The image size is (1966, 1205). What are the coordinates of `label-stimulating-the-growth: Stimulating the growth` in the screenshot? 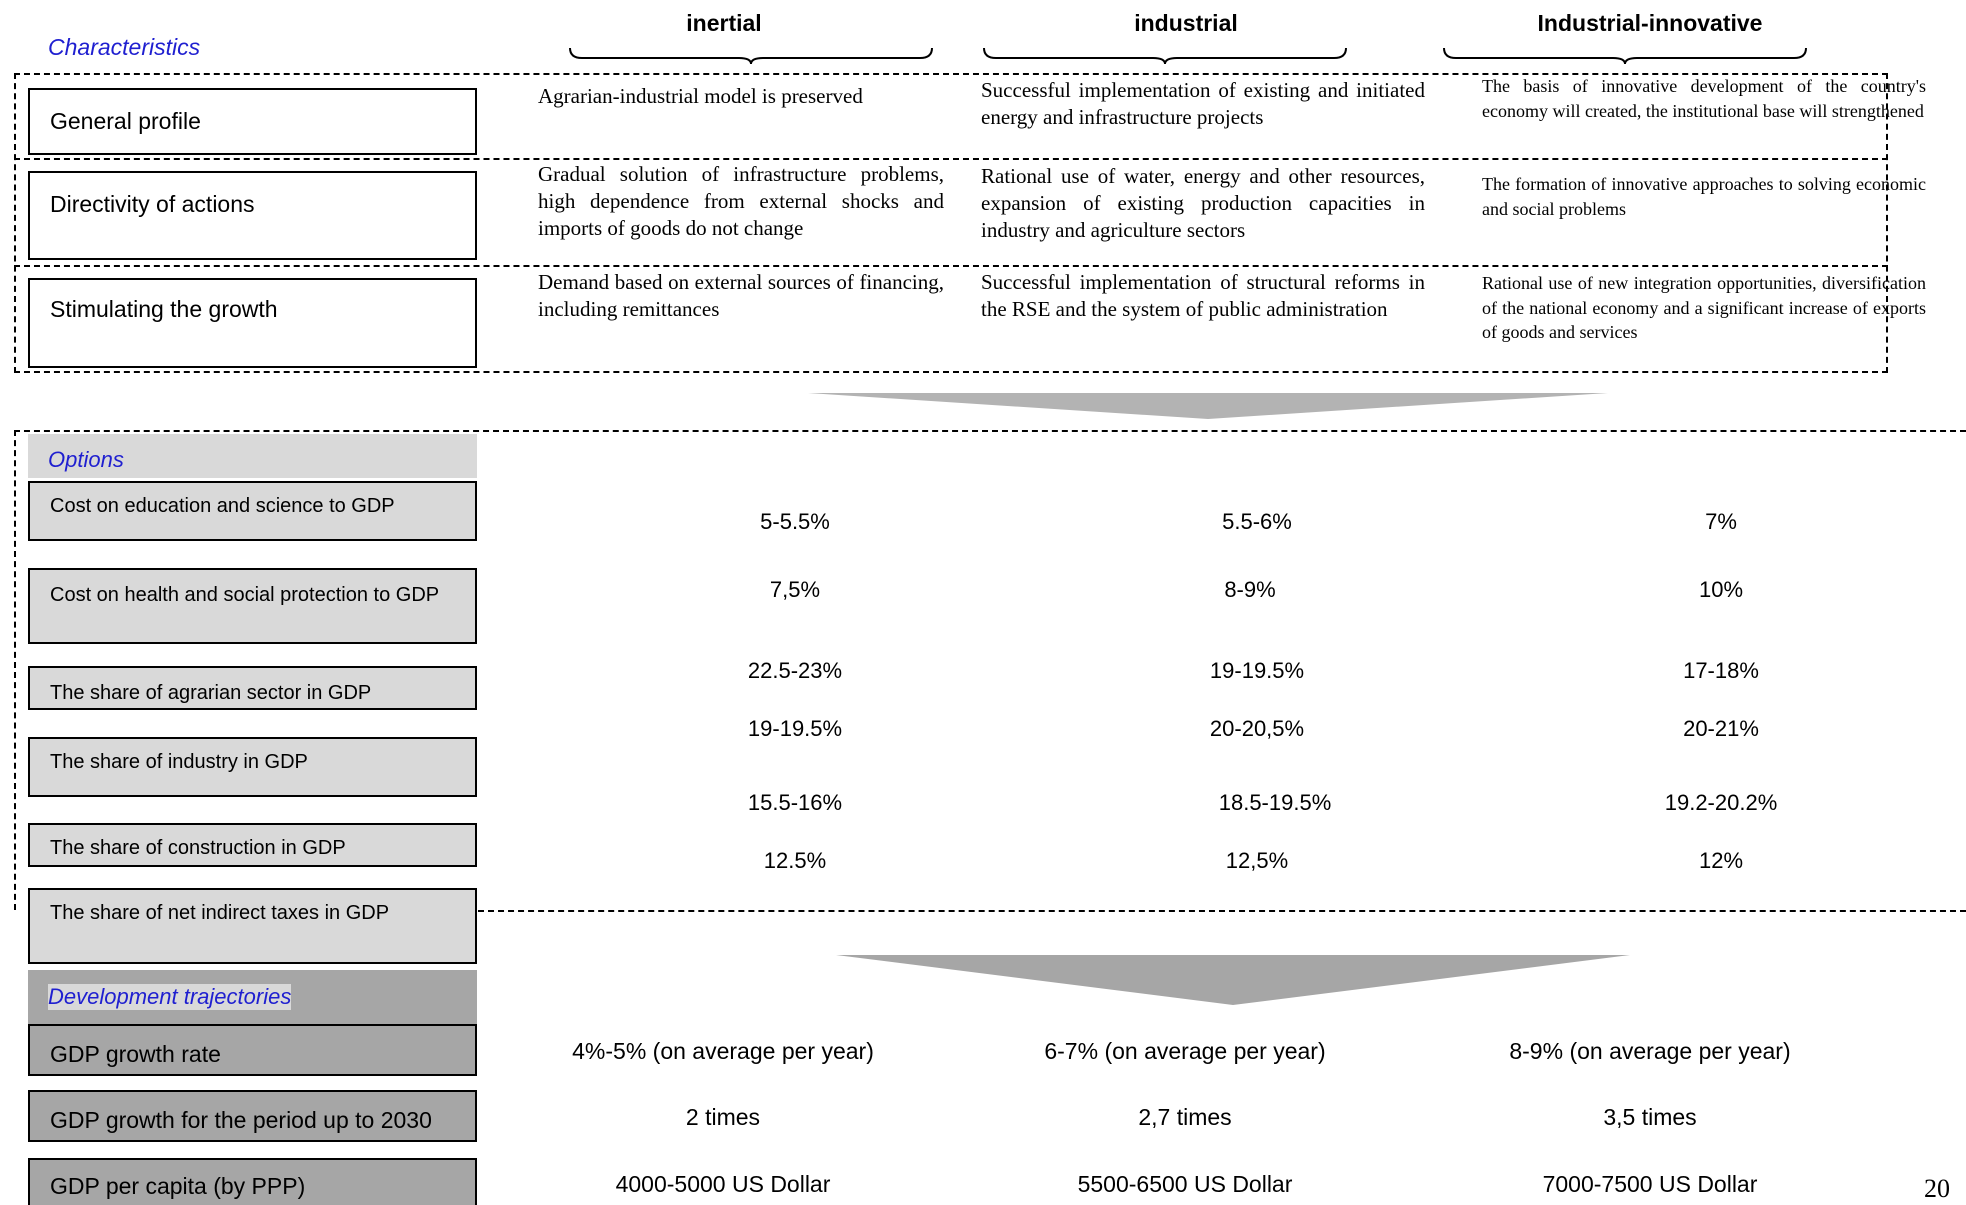 It's located at (252, 323).